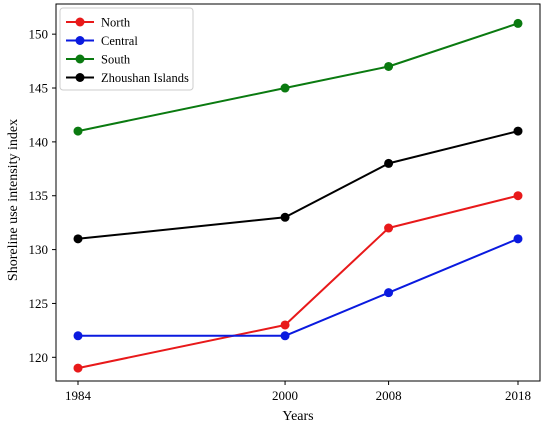 Image resolution: width=550 pixels, height=427 pixels. What do you see at coordinates (39, 34) in the screenshot?
I see `y-tick-label: 150` at bounding box center [39, 34].